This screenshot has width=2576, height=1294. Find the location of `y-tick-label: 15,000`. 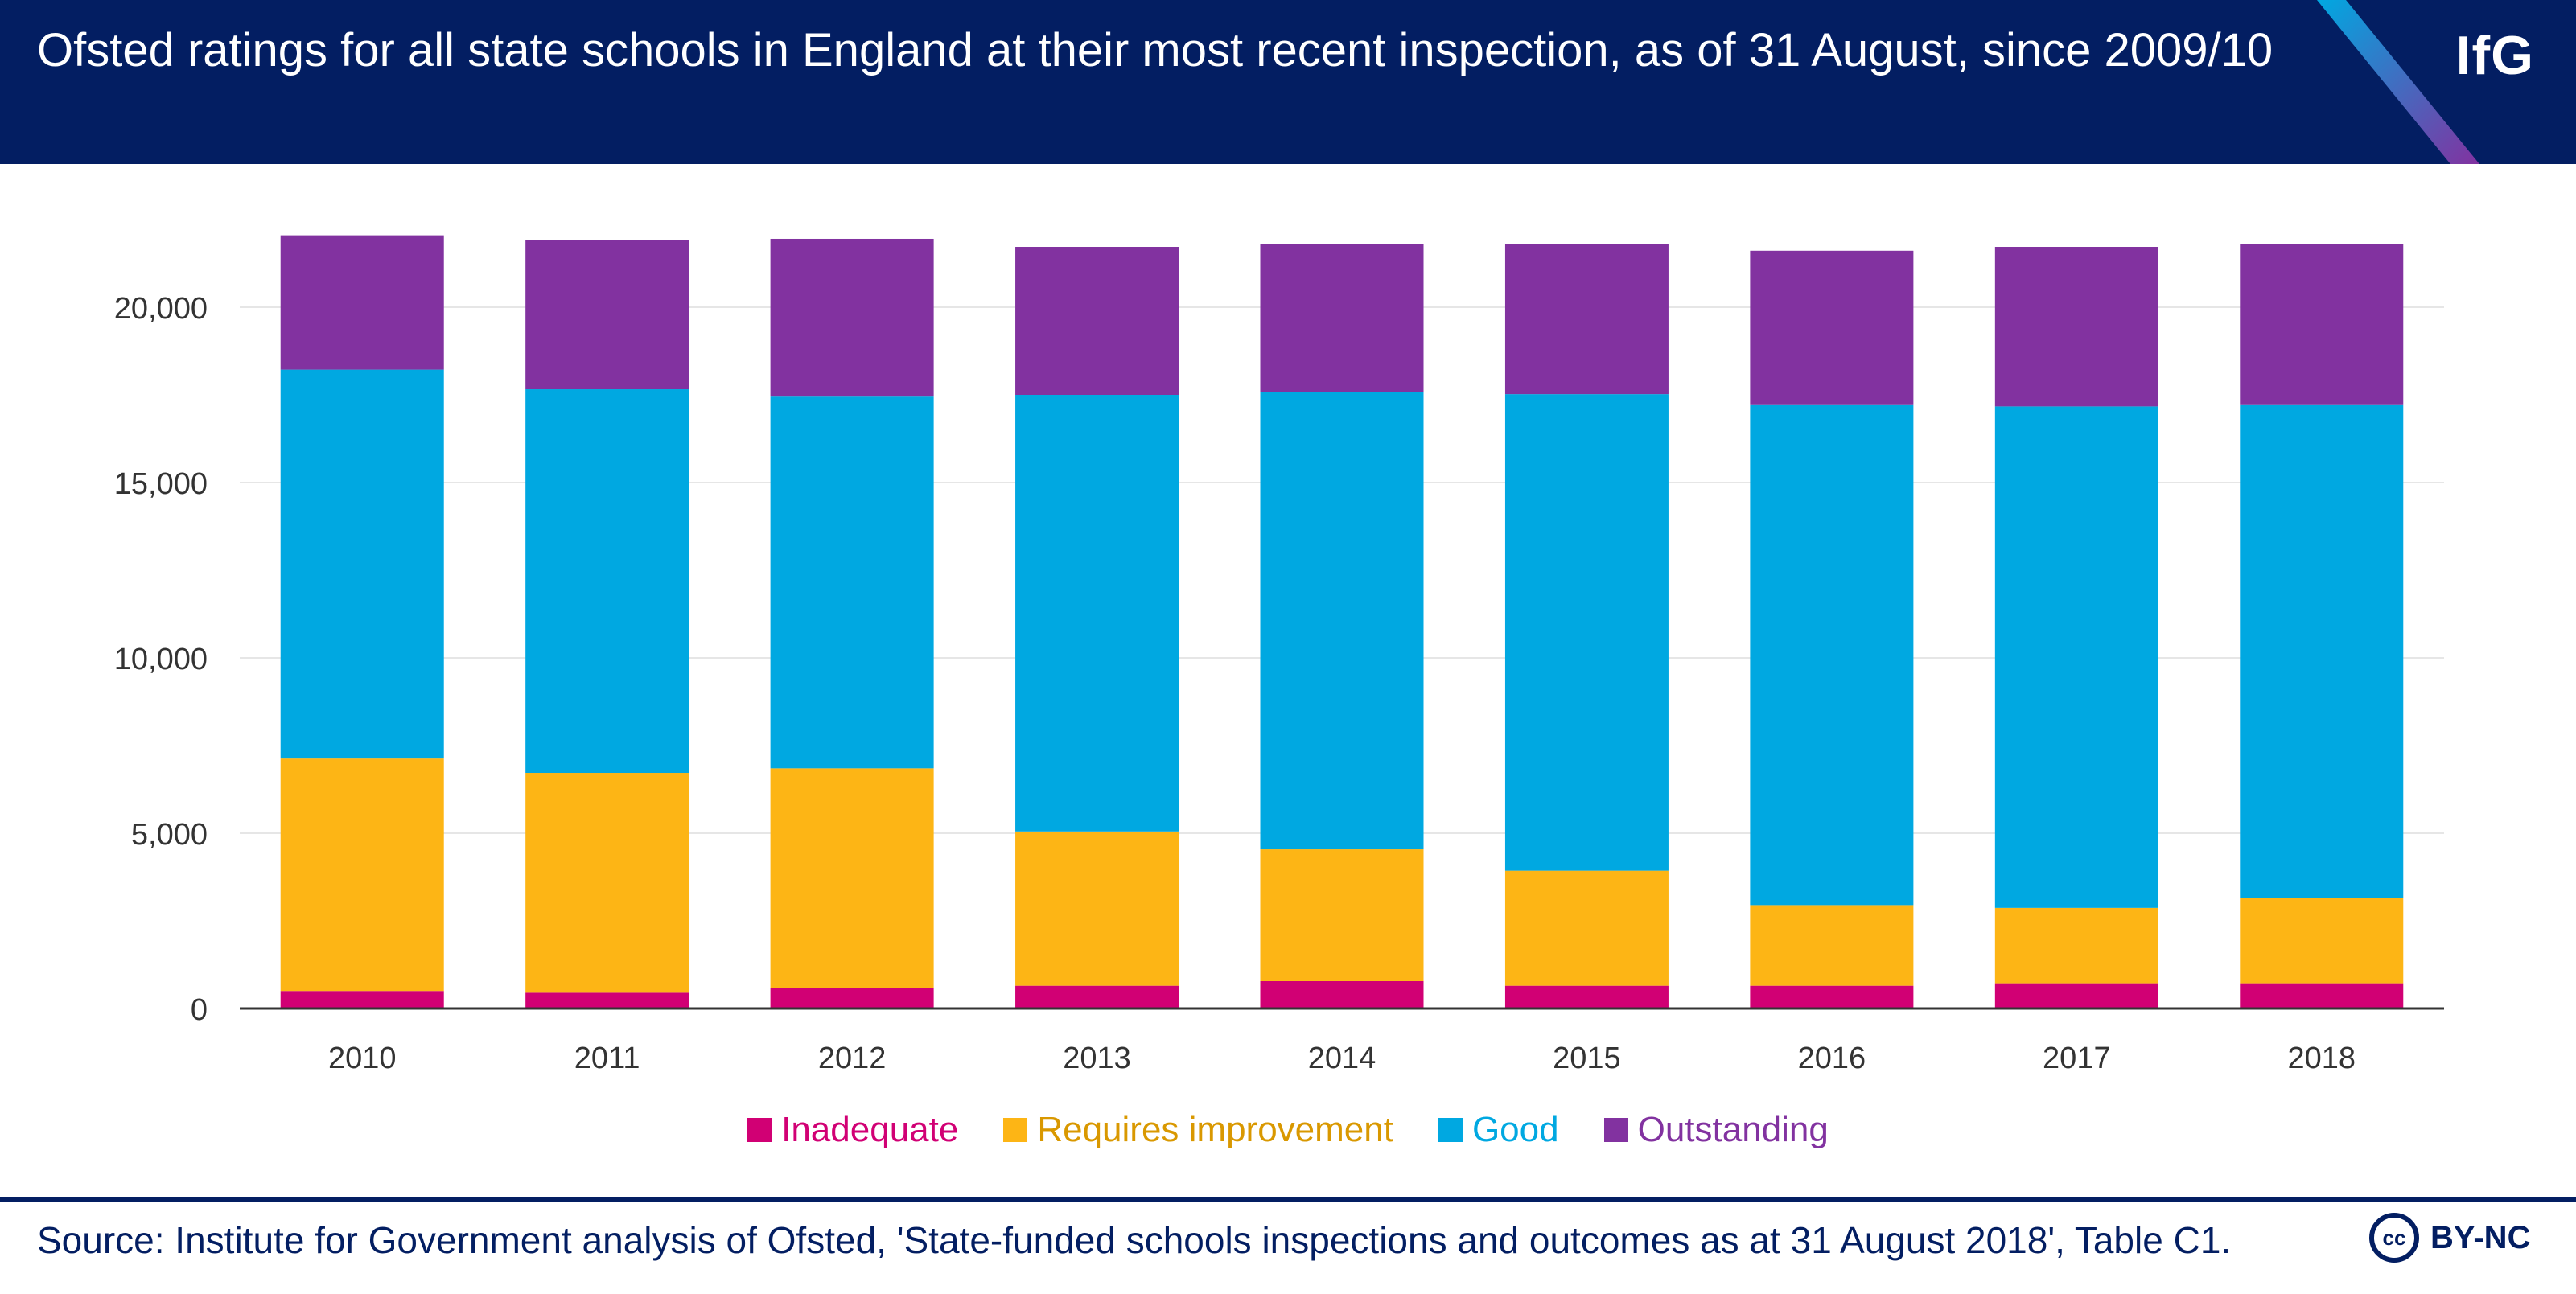

y-tick-label: 15,000 is located at coordinates (161, 484).